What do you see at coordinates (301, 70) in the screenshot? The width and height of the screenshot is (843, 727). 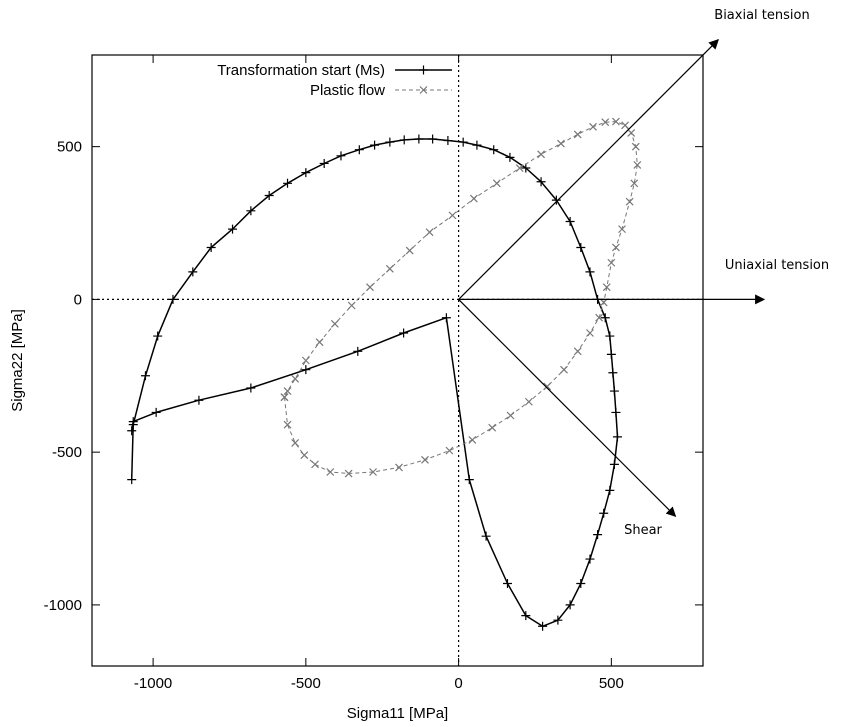 I see `legend-label-transformation-start: Transformation start (Ms)` at bounding box center [301, 70].